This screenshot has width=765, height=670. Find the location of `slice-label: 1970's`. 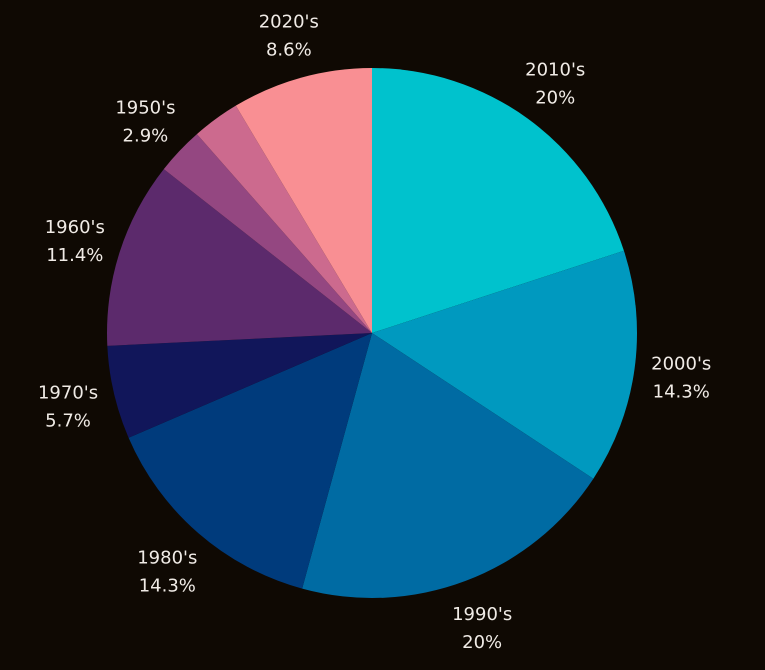

slice-label: 1970's is located at coordinates (68, 392).